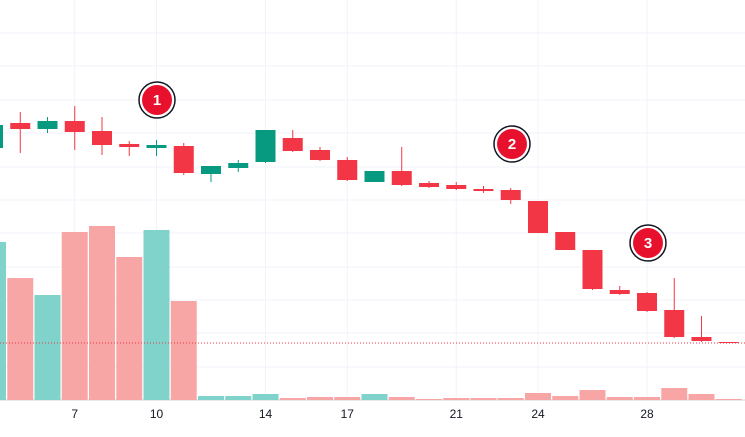 This screenshot has height=437, width=745. Describe the element at coordinates (74, 414) in the screenshot. I see `x-tick-label: 7` at that location.